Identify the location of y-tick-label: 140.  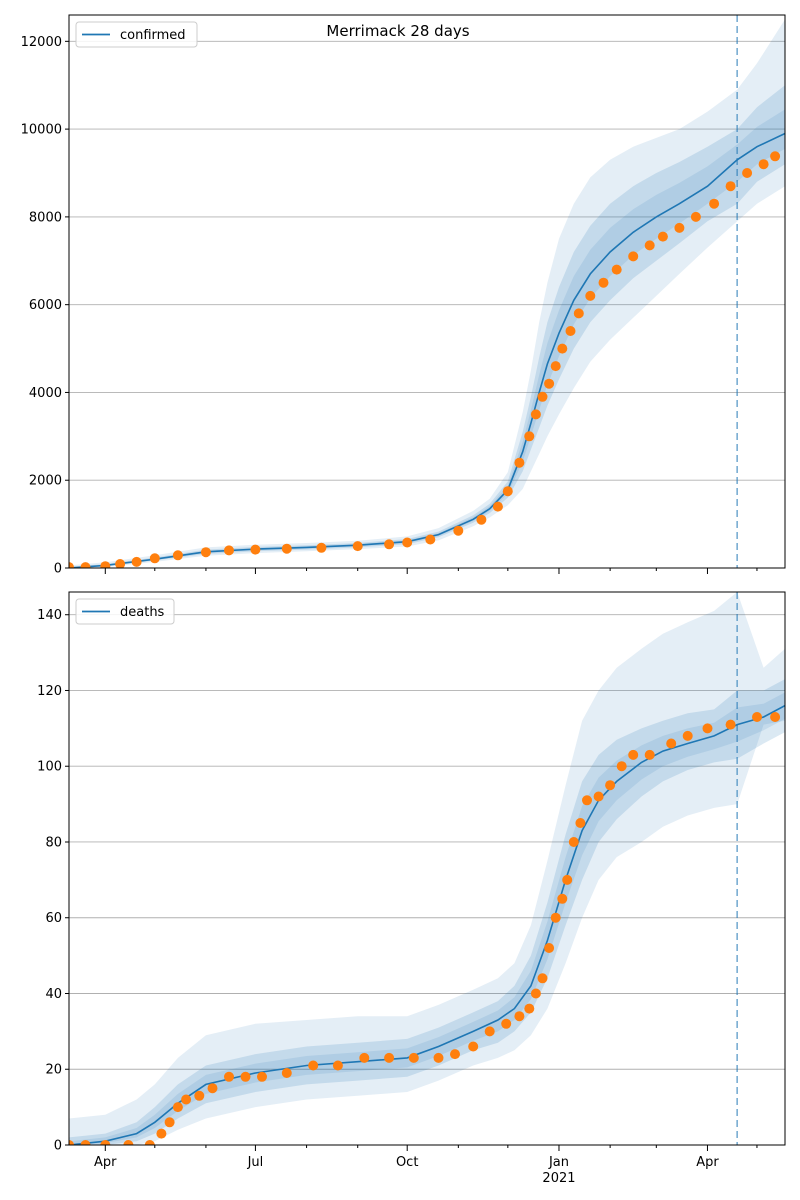
(49, 615).